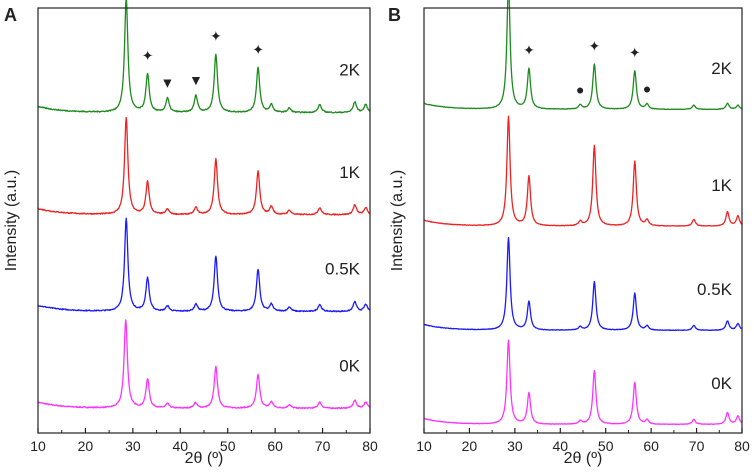 The height and width of the screenshot is (472, 754). Describe the element at coordinates (10, 15) in the screenshot. I see `panel-label: A` at that location.